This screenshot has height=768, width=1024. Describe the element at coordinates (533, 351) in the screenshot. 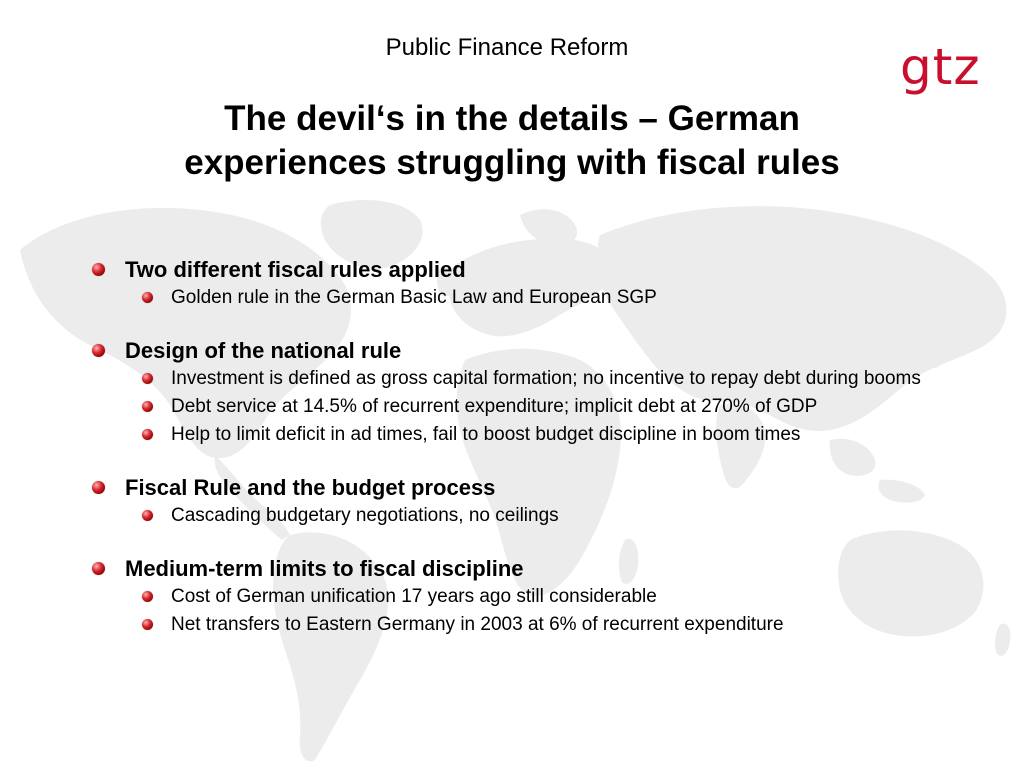

I see `bullet-item: Design of the national rule` at that location.